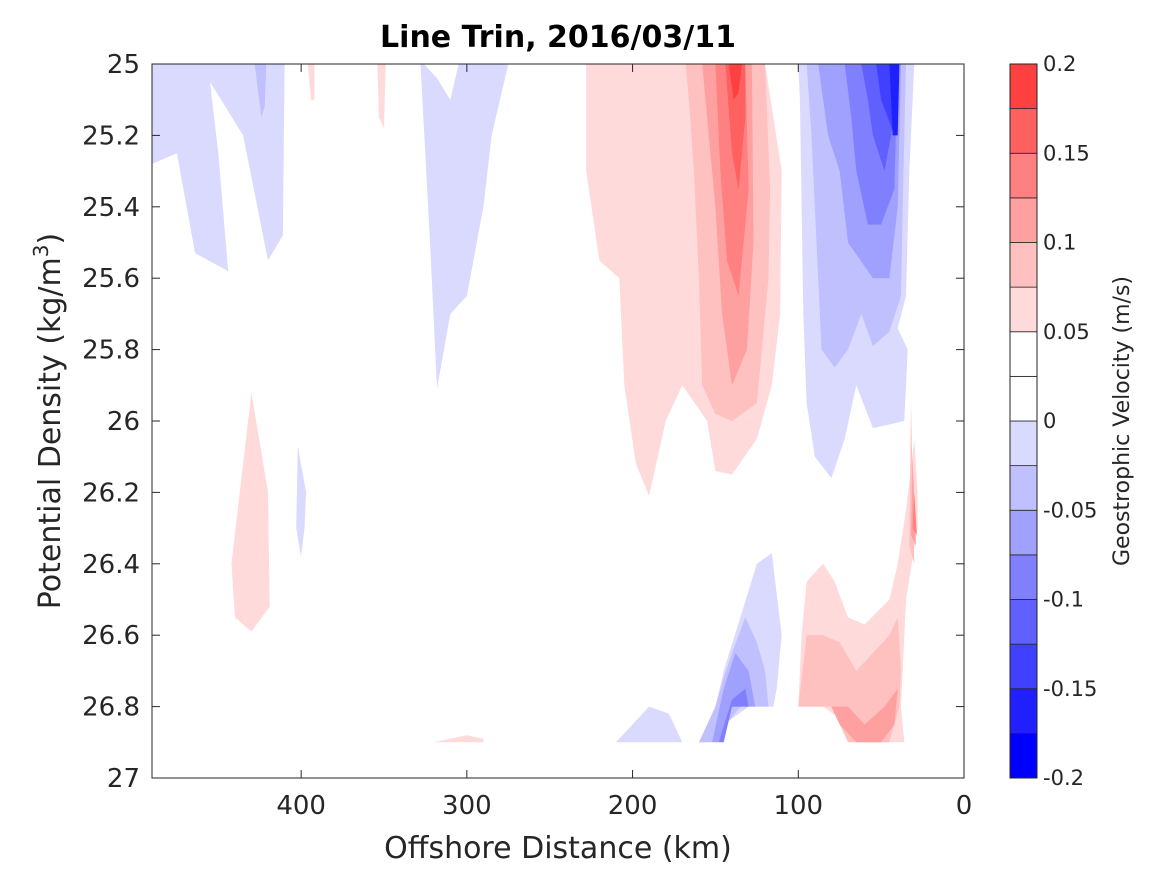 The width and height of the screenshot is (1167, 875). I want to click on y-tick-label: 26.6, so click(111, 636).